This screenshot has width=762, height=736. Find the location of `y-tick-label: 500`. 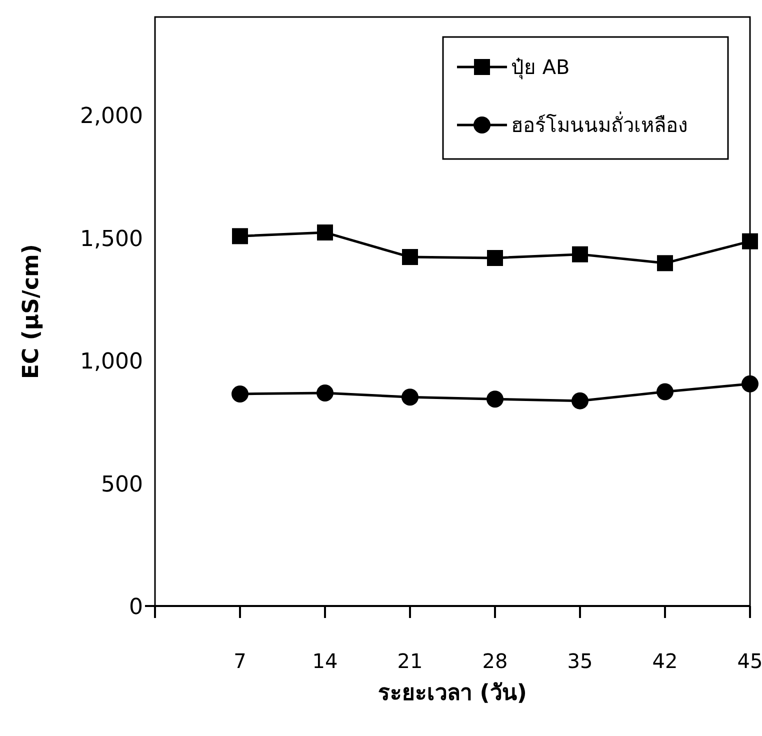

y-tick-label: 500 is located at coordinates (122, 485).